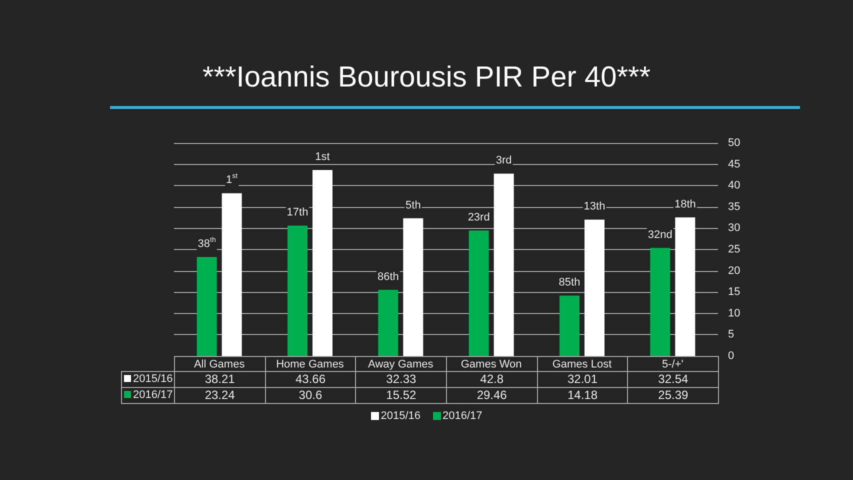 This screenshot has height=480, width=853. Describe the element at coordinates (148, 395) in the screenshot. I see `legend-label: 2016/17` at that location.